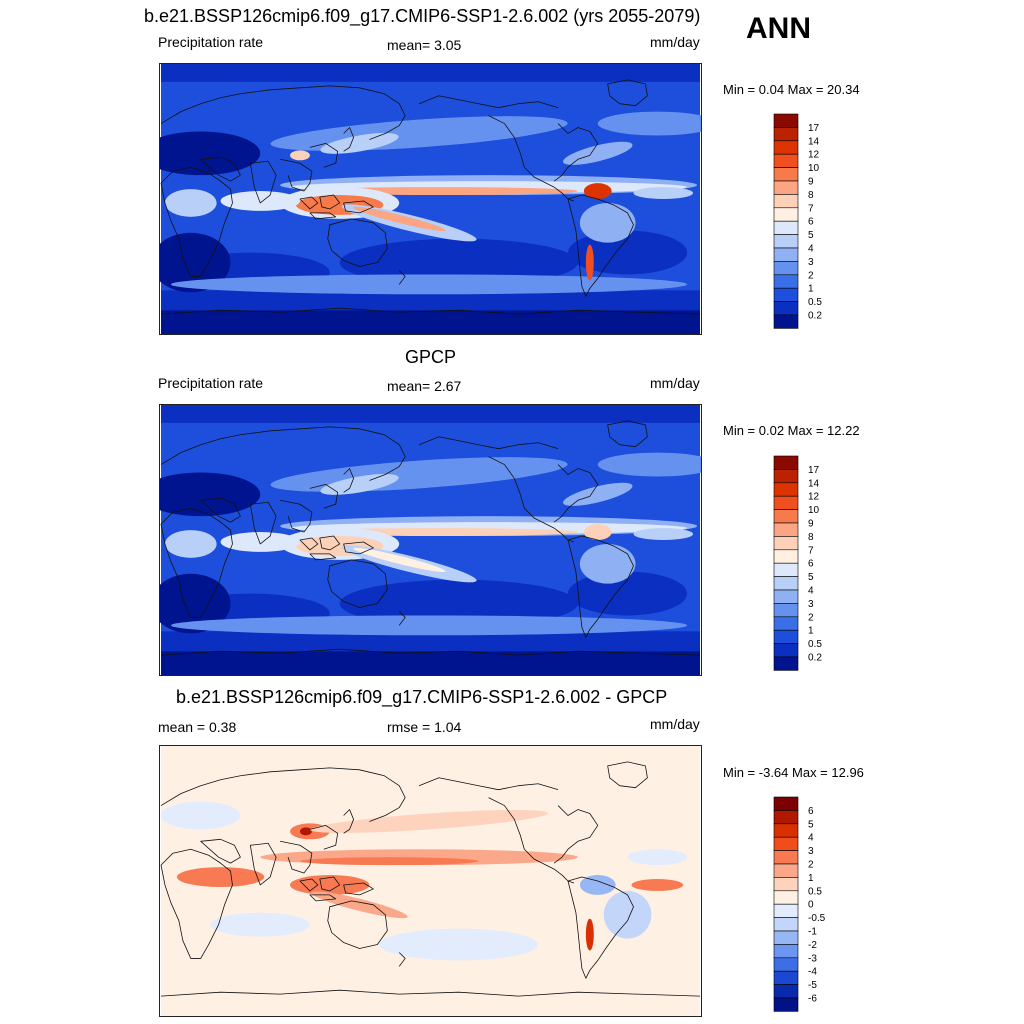 This screenshot has width=1024, height=1024. What do you see at coordinates (793, 772) in the screenshot?
I see `minmax-label: Min = -3.64 Max = 12.96` at bounding box center [793, 772].